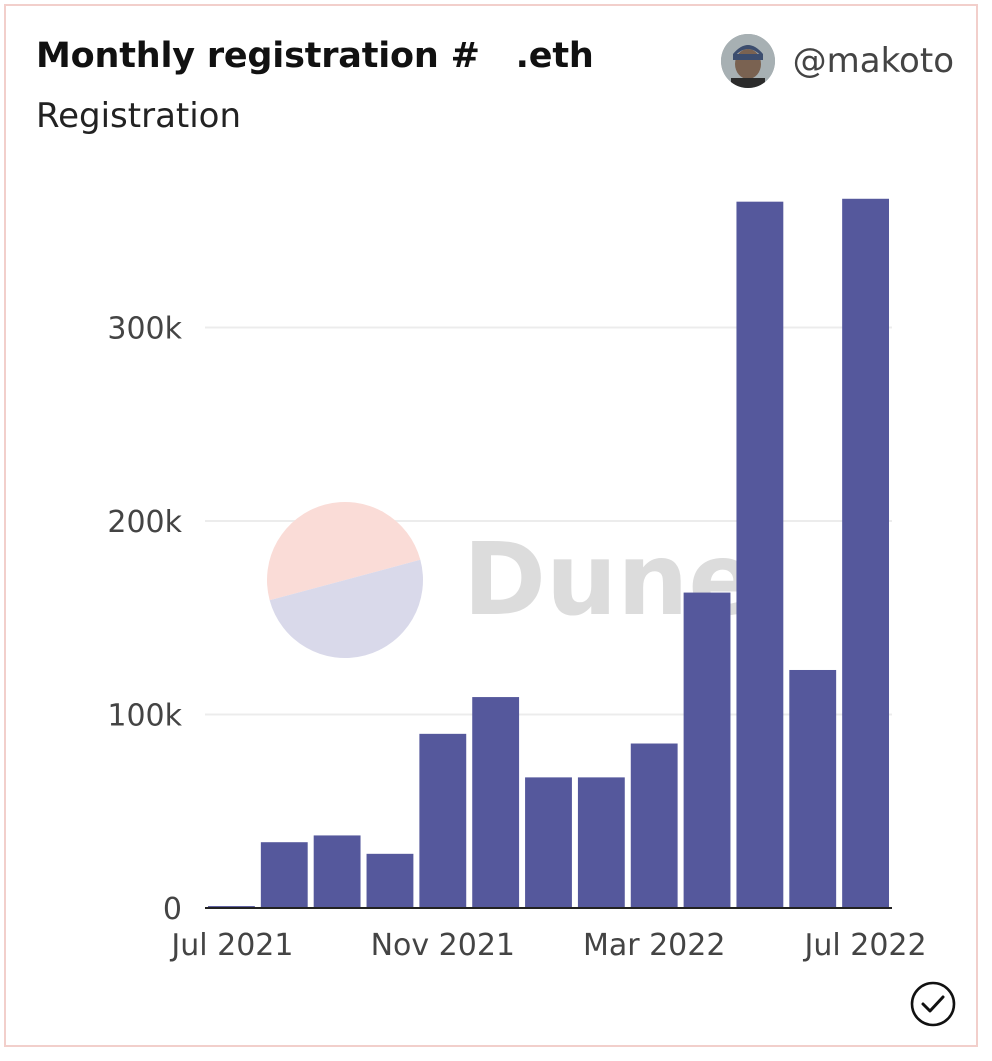 The image size is (992, 1061). Describe the element at coordinates (654, 825) in the screenshot. I see `bar-mar-2022` at that location.